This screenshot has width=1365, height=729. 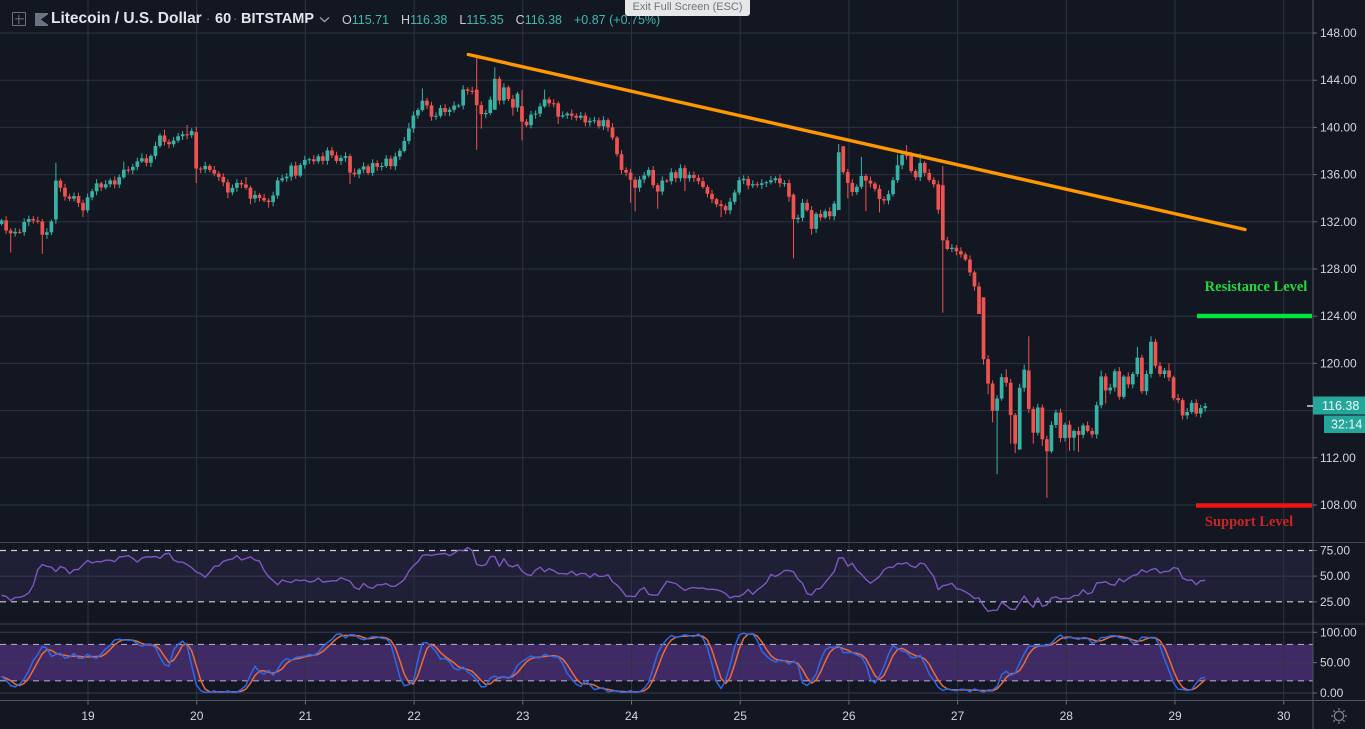 I want to click on svg-text: 136.00, so click(x=1338, y=175).